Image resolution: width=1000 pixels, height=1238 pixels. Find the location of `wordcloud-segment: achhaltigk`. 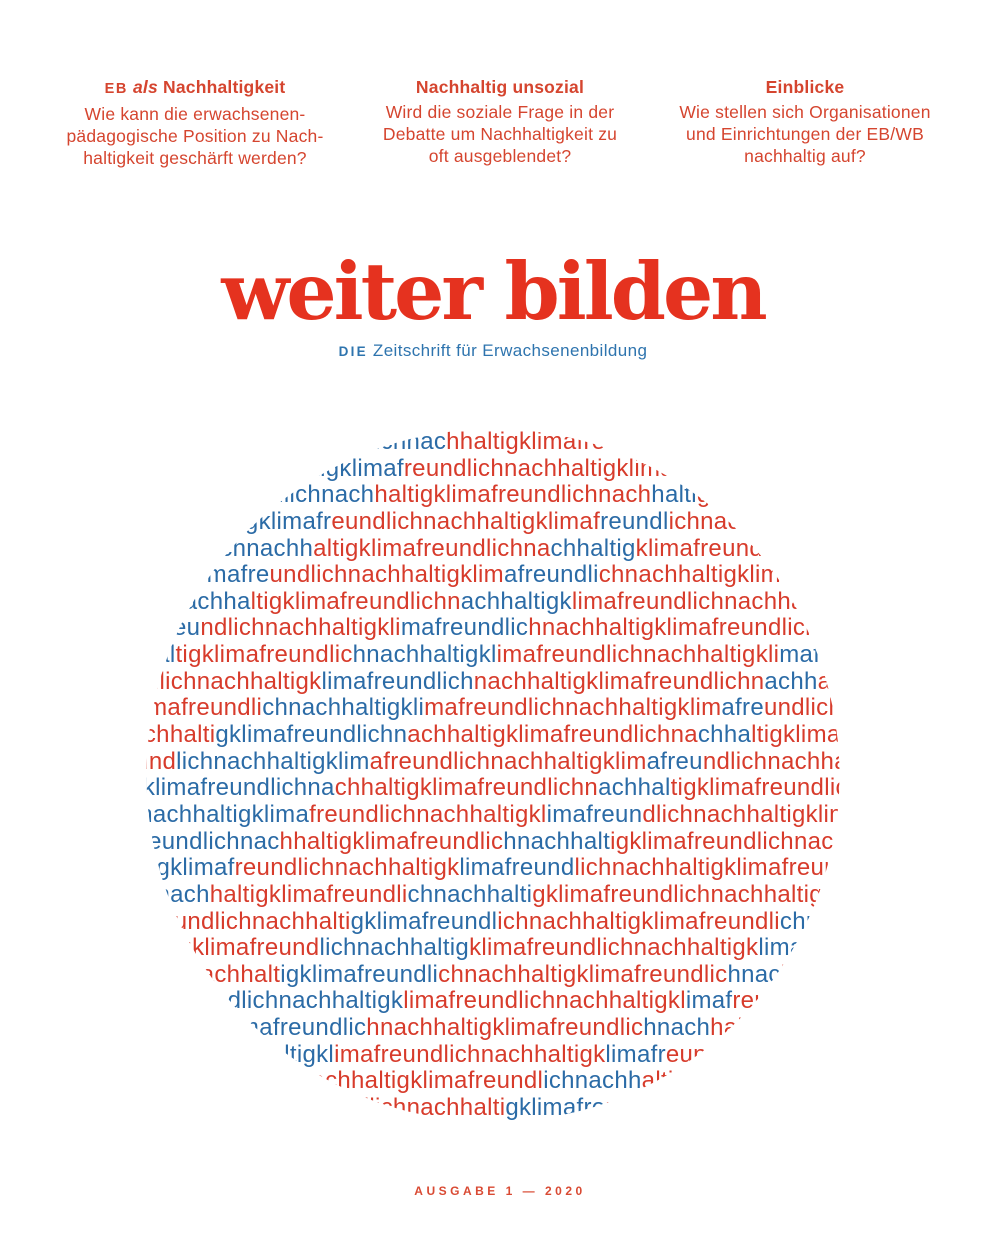

wordcloud-segment: achhaltigk is located at coordinates (516, 601).